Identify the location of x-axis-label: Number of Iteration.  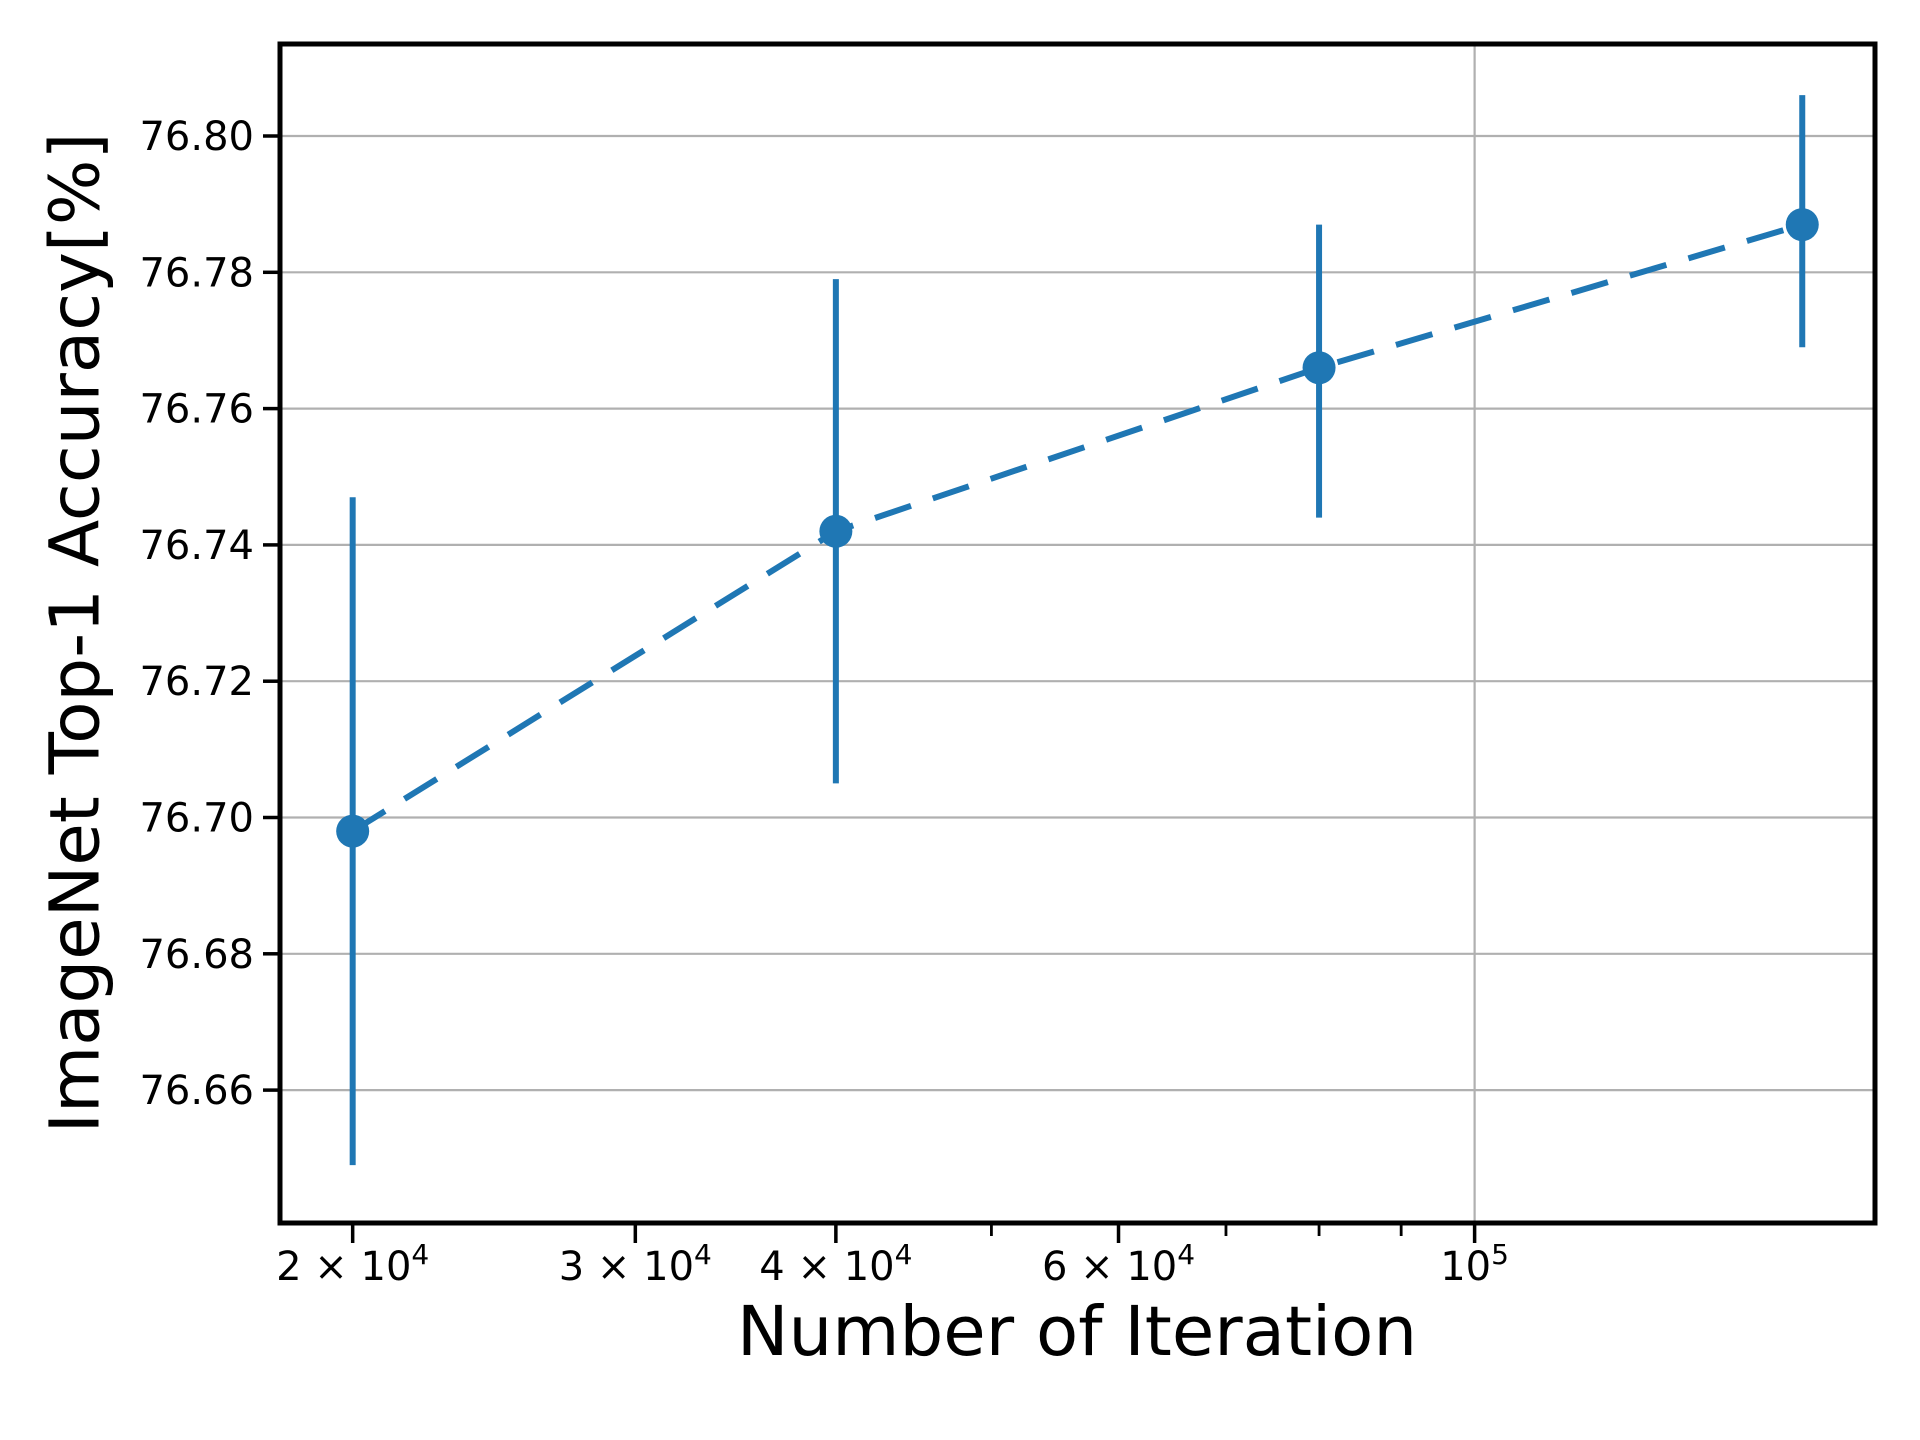
(1077, 1332).